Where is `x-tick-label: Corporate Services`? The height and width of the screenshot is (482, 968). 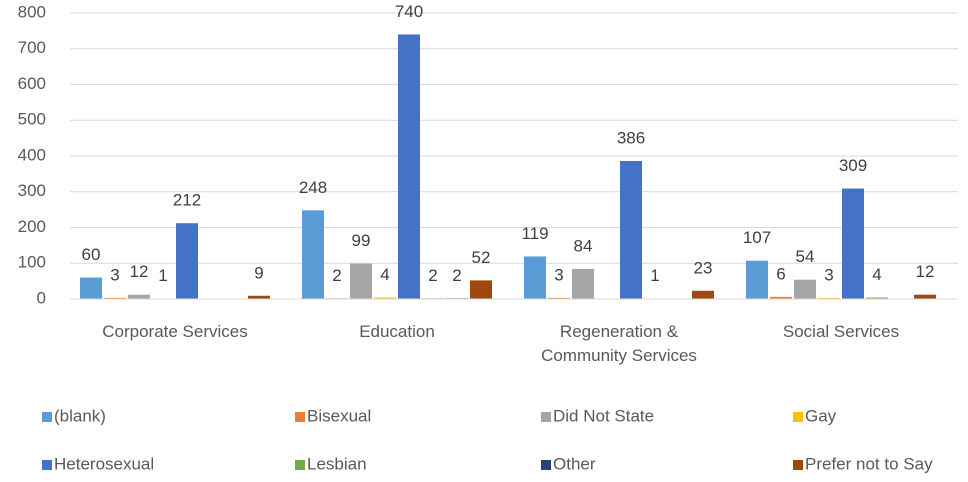
x-tick-label: Corporate Services is located at coordinates (175, 331).